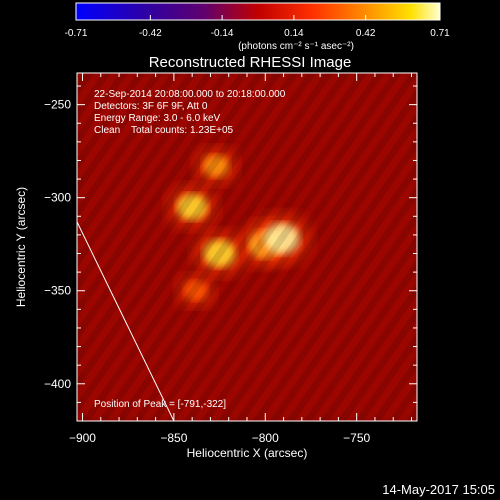 Image resolution: width=500 pixels, height=500 pixels. Describe the element at coordinates (265, 438) in the screenshot. I see `x-tick-label: −800` at that location.